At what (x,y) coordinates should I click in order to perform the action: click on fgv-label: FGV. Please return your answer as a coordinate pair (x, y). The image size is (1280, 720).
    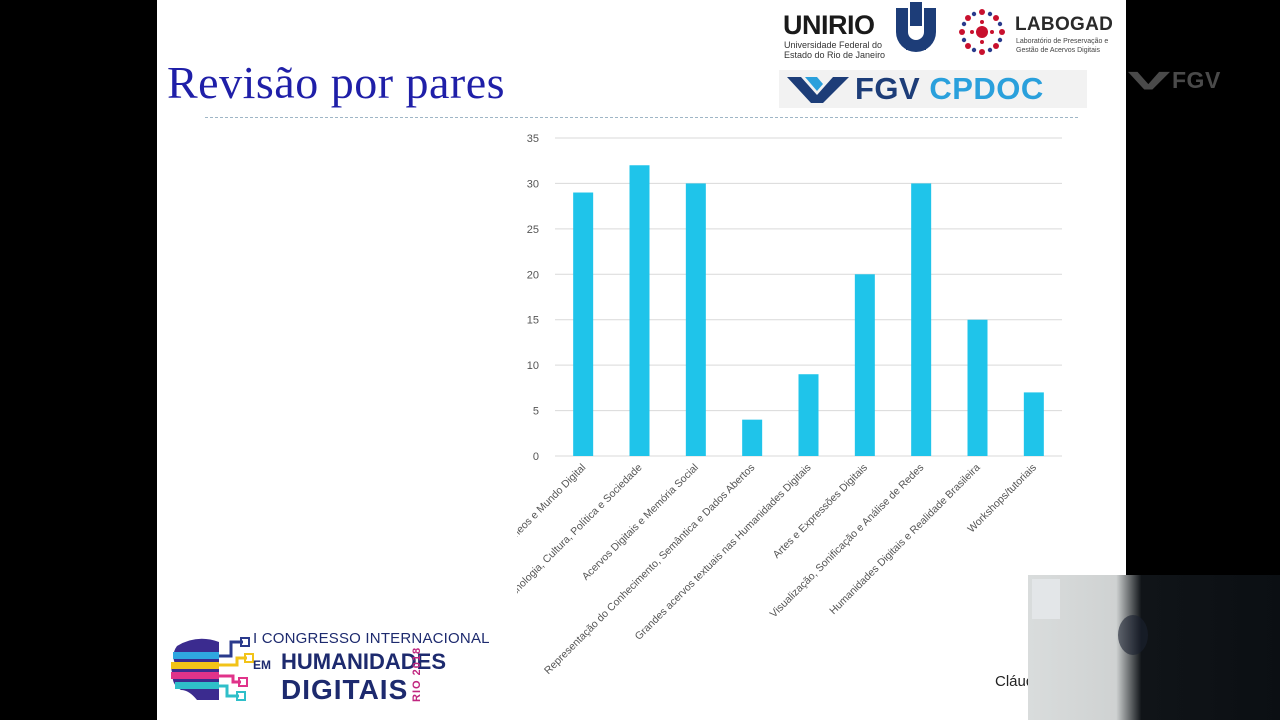
    Looking at the image, I should click on (888, 88).